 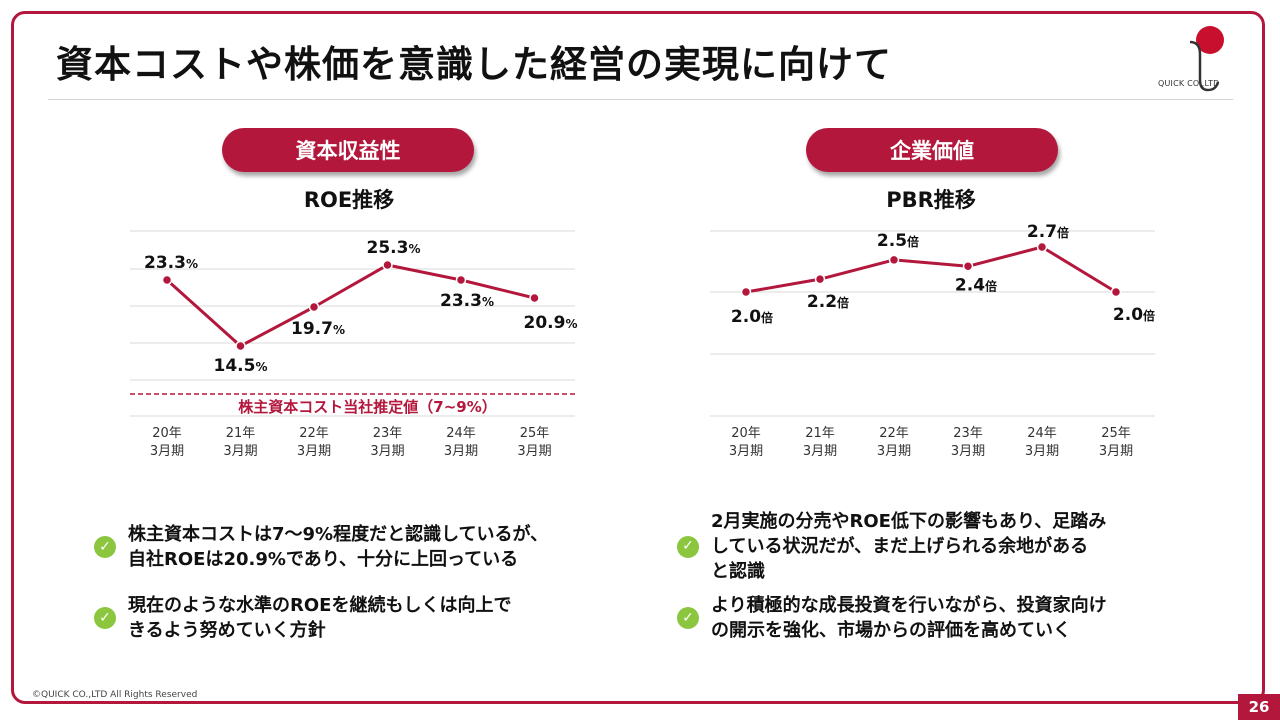 What do you see at coordinates (348, 150) in the screenshot?
I see `capital-profitability-pill: 資本収益性` at bounding box center [348, 150].